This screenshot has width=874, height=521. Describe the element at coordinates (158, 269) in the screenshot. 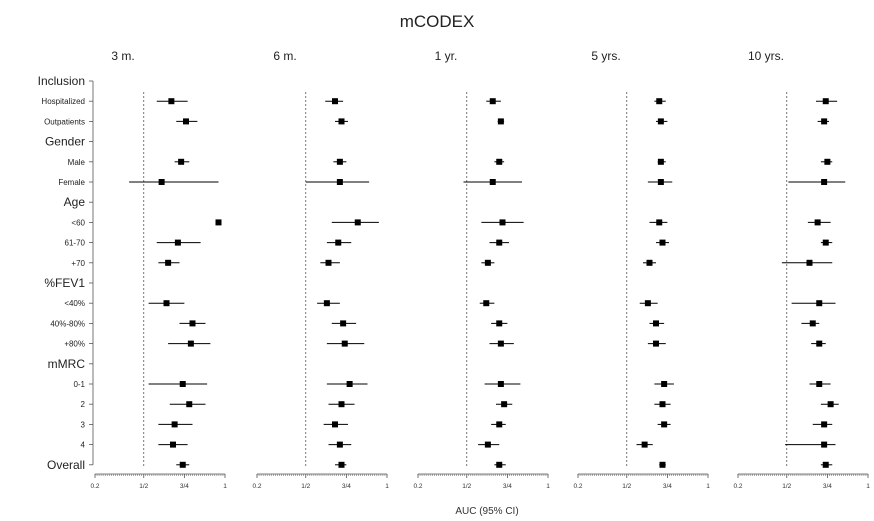

I see `panel-1: 3 m. 0.2 1/2 3/4 1` at that location.